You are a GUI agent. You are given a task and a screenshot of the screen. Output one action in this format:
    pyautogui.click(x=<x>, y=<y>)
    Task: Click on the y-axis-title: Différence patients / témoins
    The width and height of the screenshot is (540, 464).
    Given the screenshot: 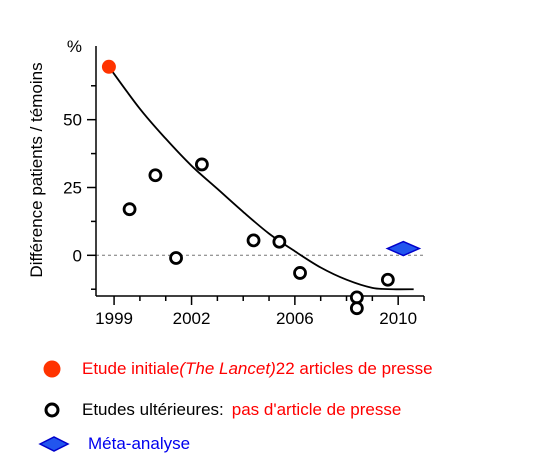 What is the action you would take?
    pyautogui.click(x=36, y=169)
    